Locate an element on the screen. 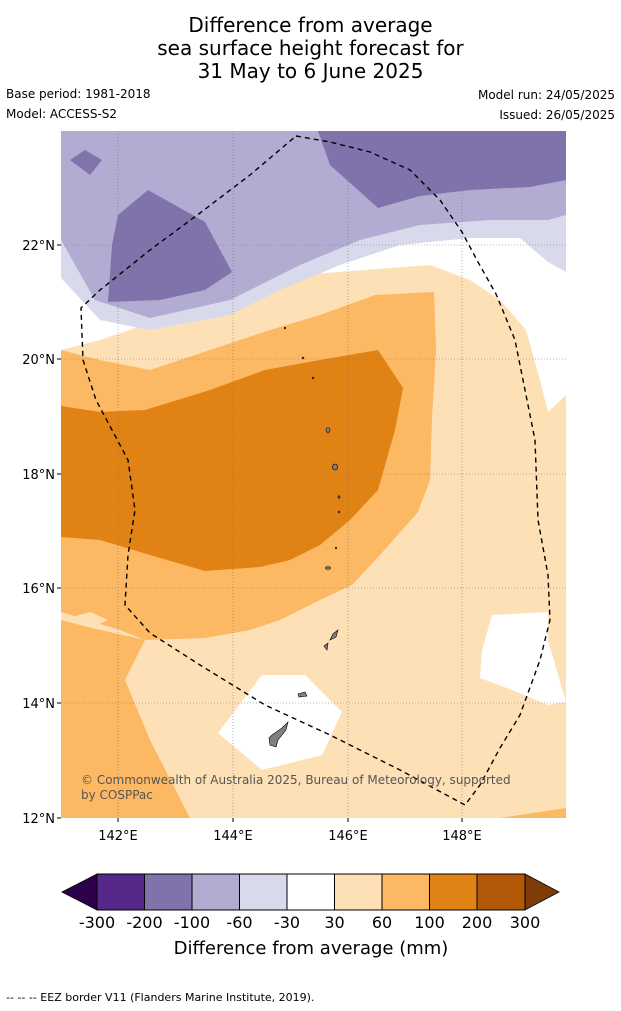 This screenshot has height=1011, width=621. title-line-2: sea surface height forecast for is located at coordinates (310, 48).